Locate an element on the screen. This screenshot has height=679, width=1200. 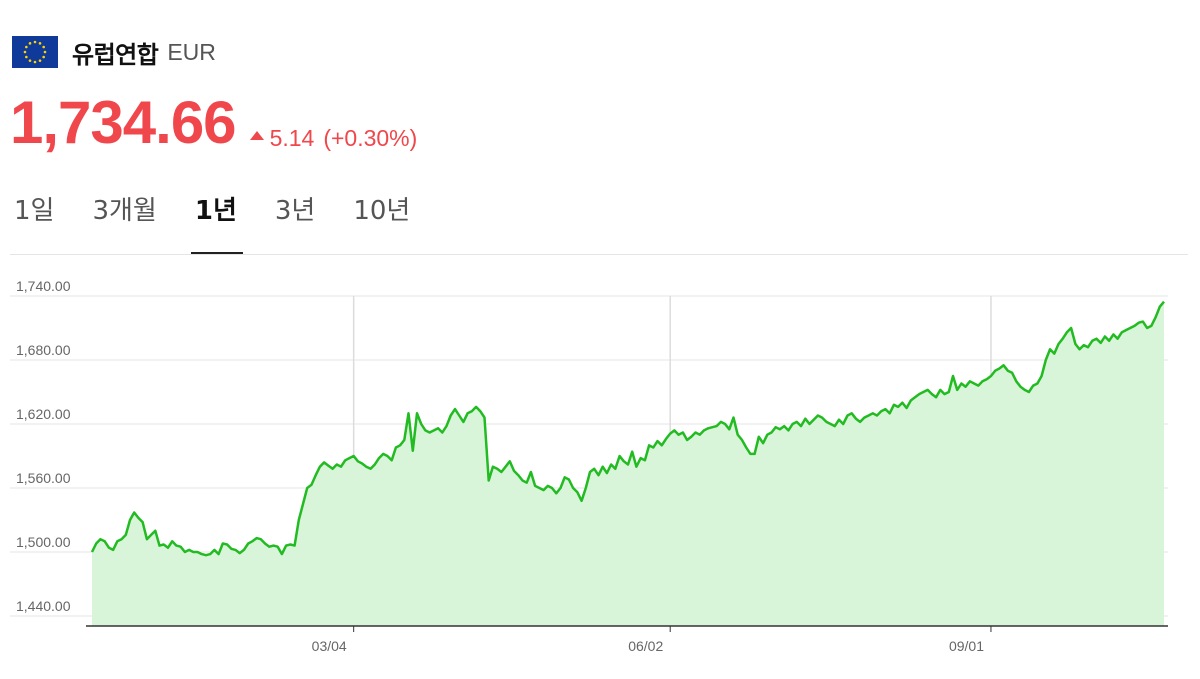
x-tick-label: 09/01 is located at coordinates (966, 646).